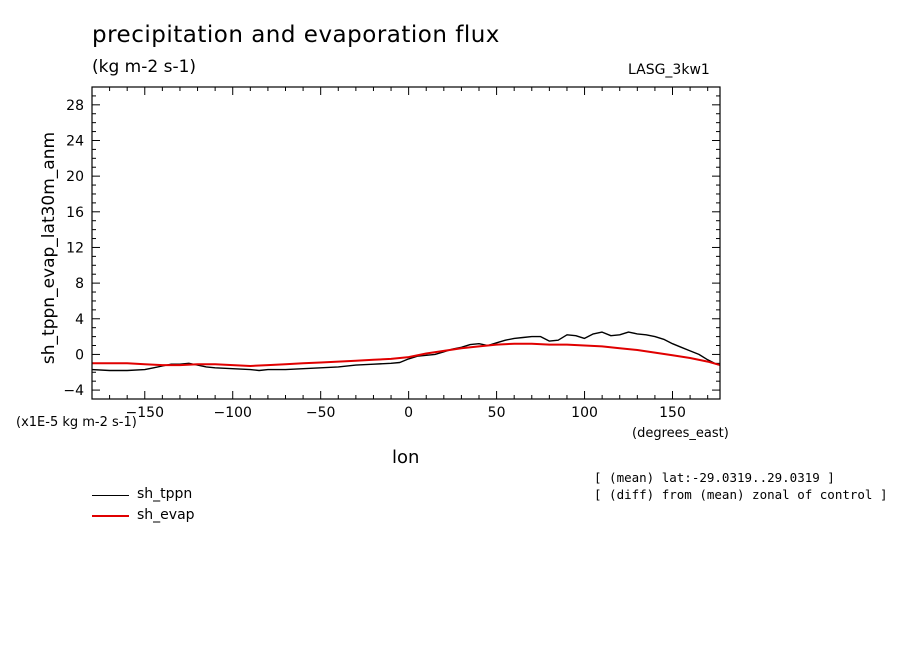  Describe the element at coordinates (75, 106) in the screenshot. I see `y-tick-label: 28` at that location.